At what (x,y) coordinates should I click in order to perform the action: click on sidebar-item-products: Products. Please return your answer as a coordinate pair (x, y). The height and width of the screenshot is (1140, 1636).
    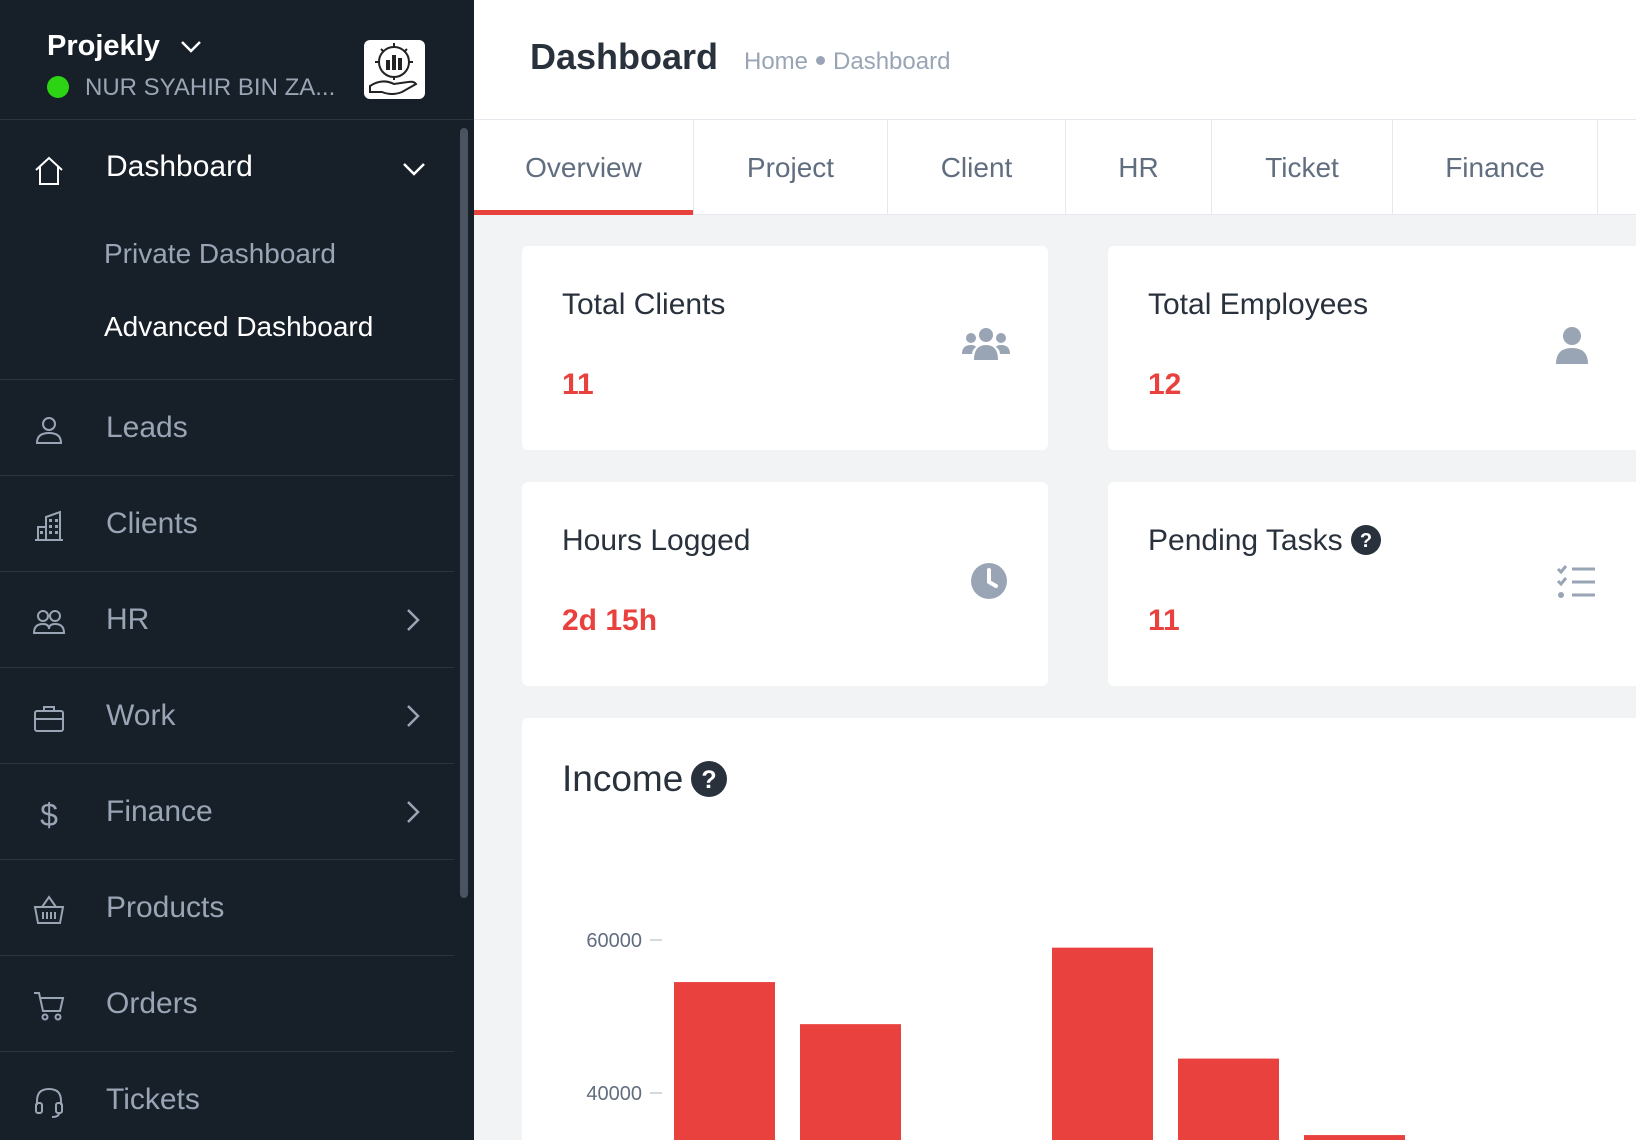
    Looking at the image, I should click on (227, 908).